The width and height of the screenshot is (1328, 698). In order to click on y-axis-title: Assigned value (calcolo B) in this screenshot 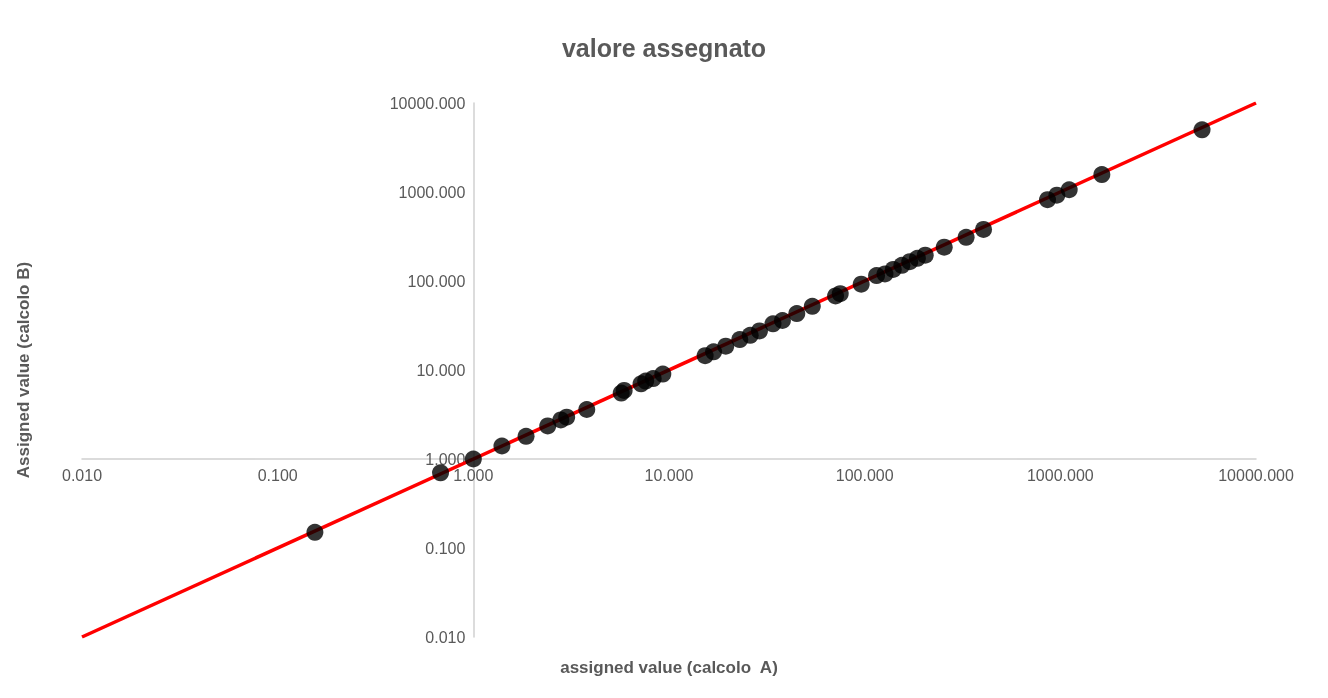, I will do `click(23, 370)`.